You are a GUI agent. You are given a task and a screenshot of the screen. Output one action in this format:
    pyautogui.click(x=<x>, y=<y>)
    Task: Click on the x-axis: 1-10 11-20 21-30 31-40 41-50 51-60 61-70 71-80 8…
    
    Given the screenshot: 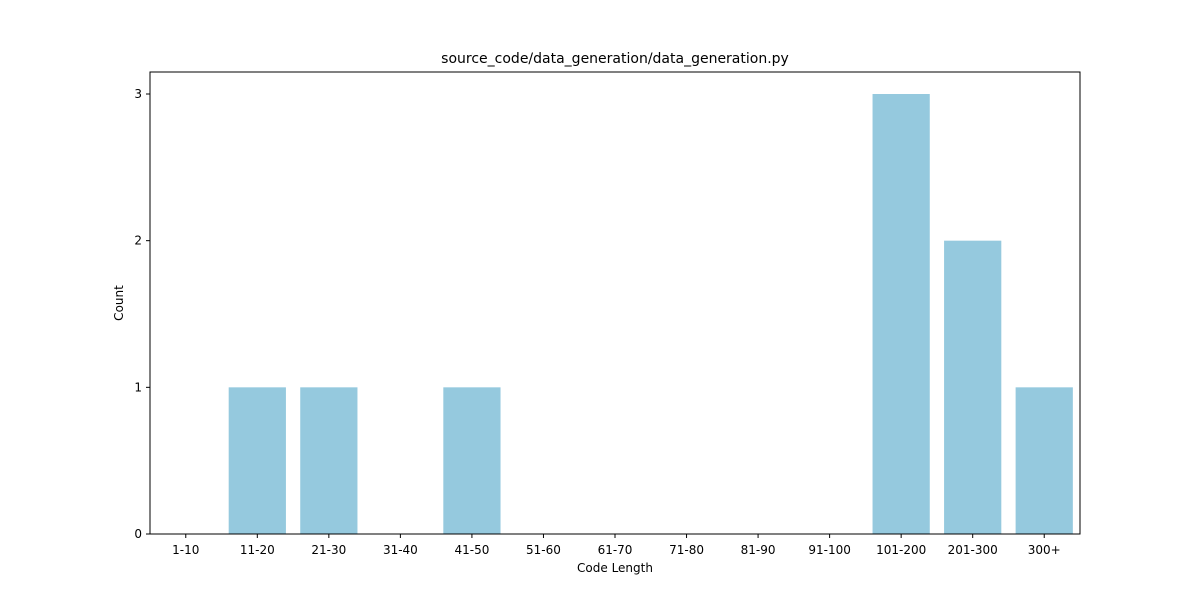 What is the action you would take?
    pyautogui.click(x=616, y=545)
    